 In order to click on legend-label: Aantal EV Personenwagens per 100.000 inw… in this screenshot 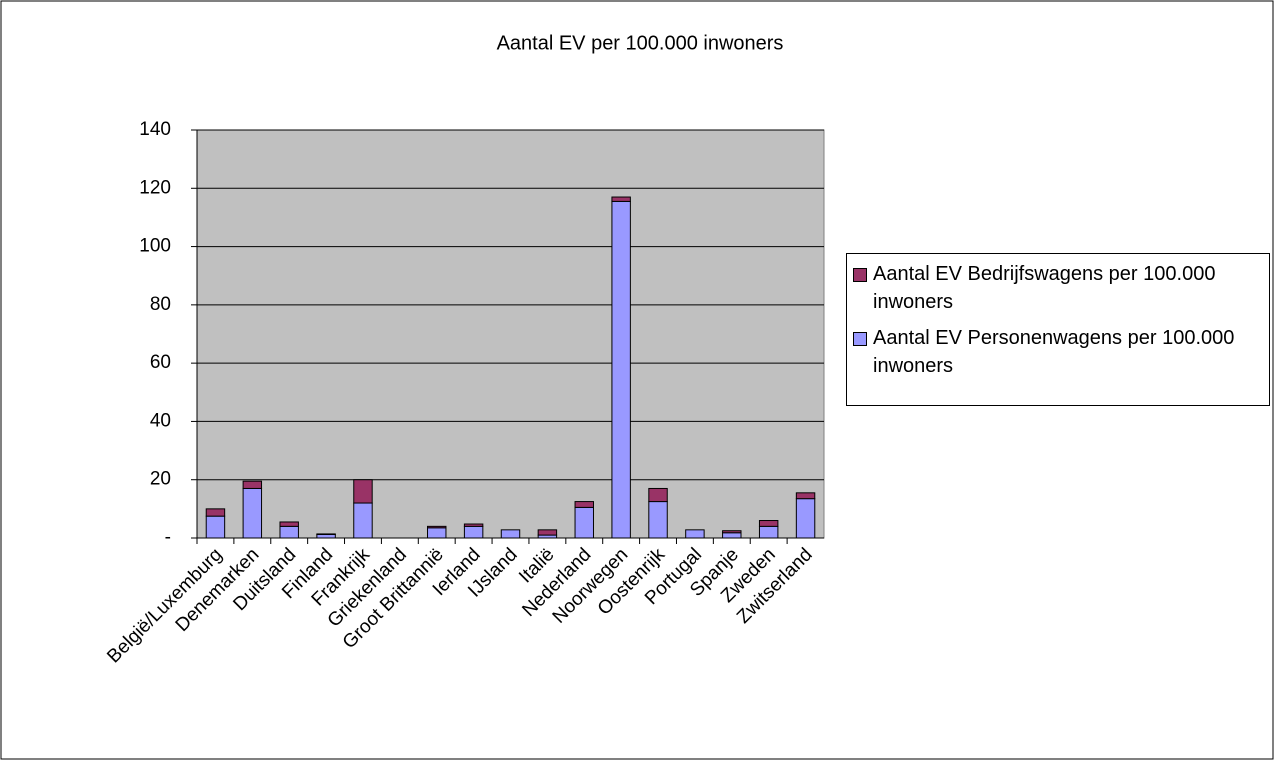, I will do `click(1054, 352)`.